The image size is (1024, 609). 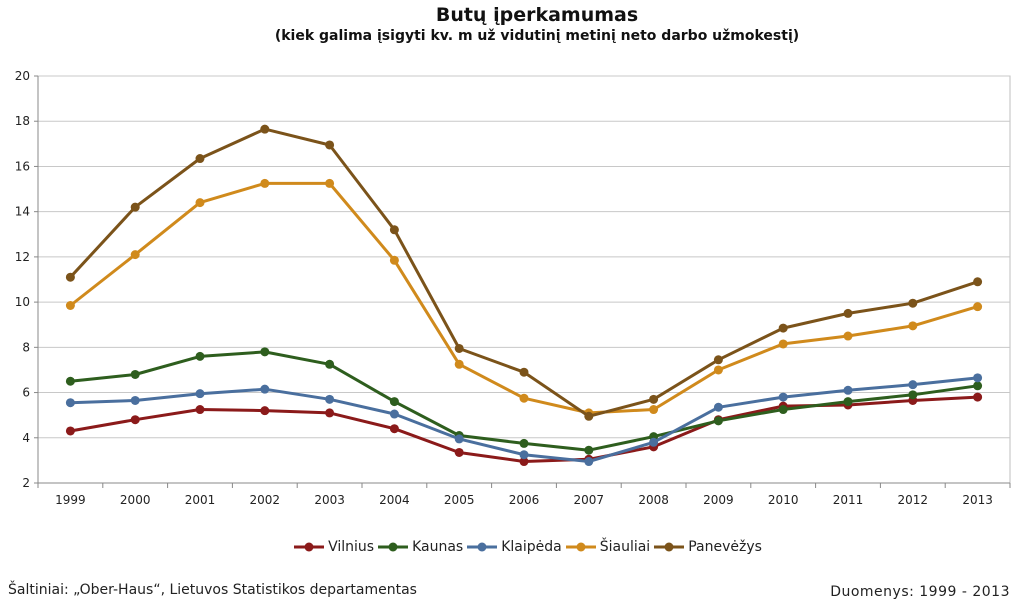 What do you see at coordinates (524, 419) in the screenshot?
I see `series-line-klaipėda` at bounding box center [524, 419].